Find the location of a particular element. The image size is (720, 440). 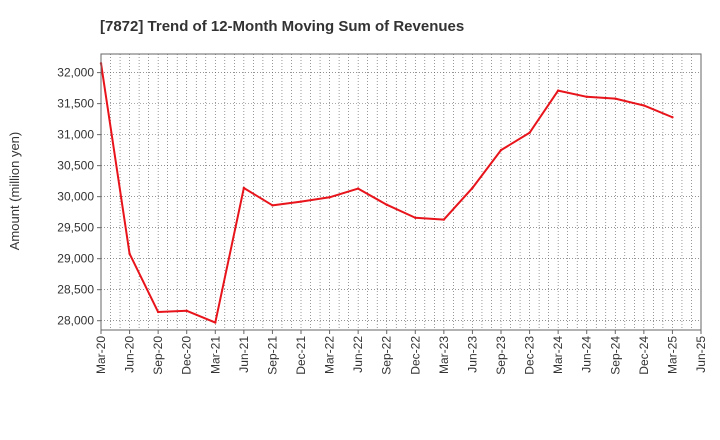

y-tick-label: 32,000 is located at coordinates (75, 73).